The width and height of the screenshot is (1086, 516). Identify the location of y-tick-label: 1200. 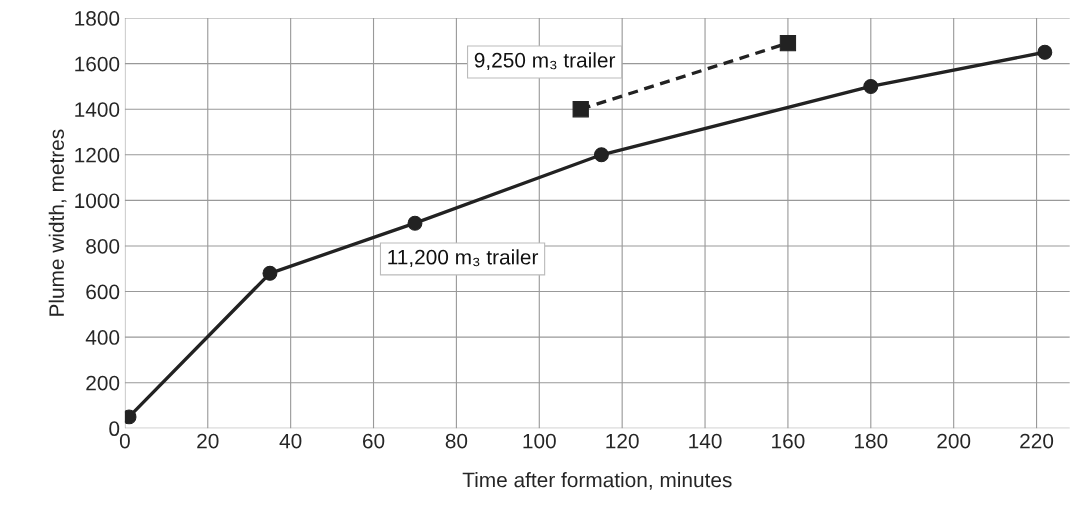
(97, 155).